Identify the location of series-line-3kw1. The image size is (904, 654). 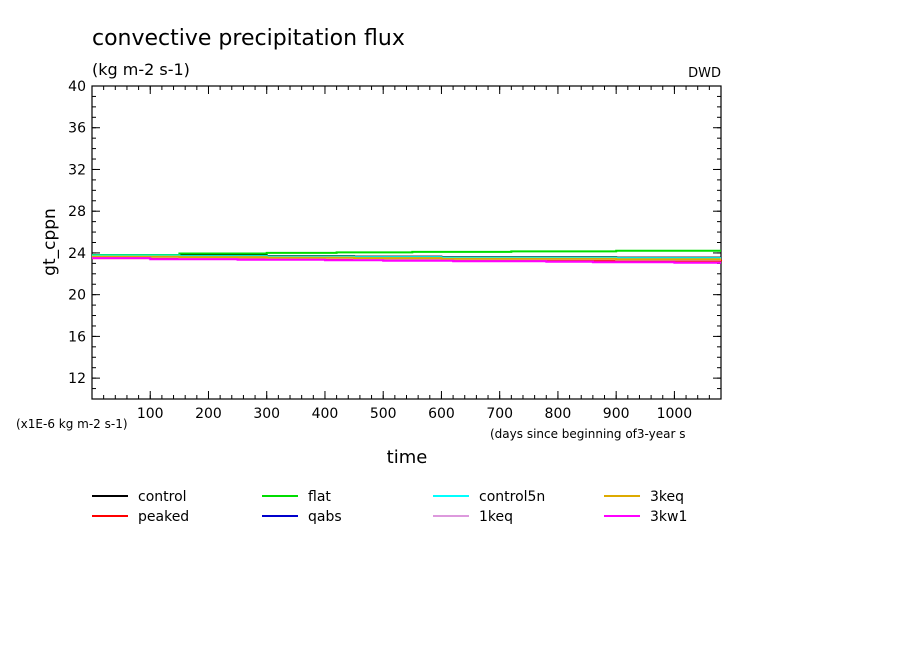
(406, 260).